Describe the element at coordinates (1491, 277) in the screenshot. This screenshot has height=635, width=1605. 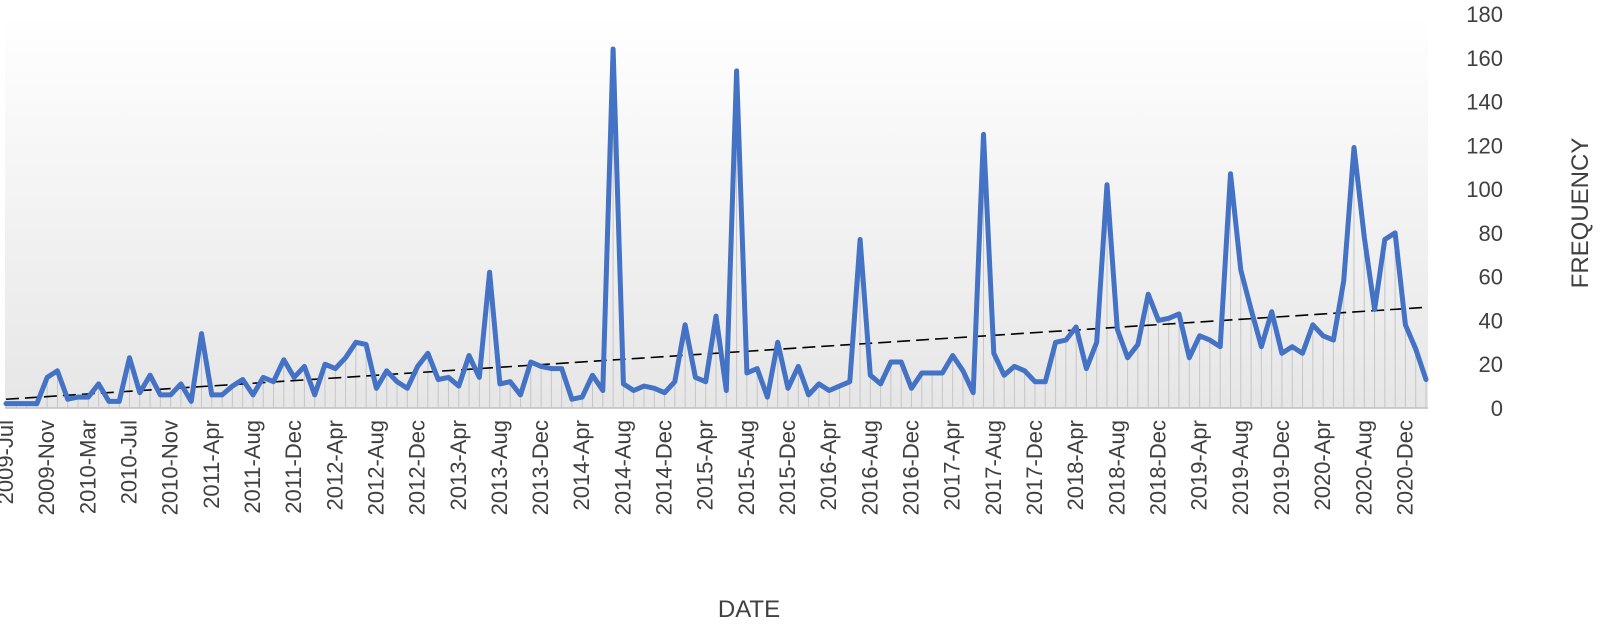
I see `y-tick-label: 60` at that location.